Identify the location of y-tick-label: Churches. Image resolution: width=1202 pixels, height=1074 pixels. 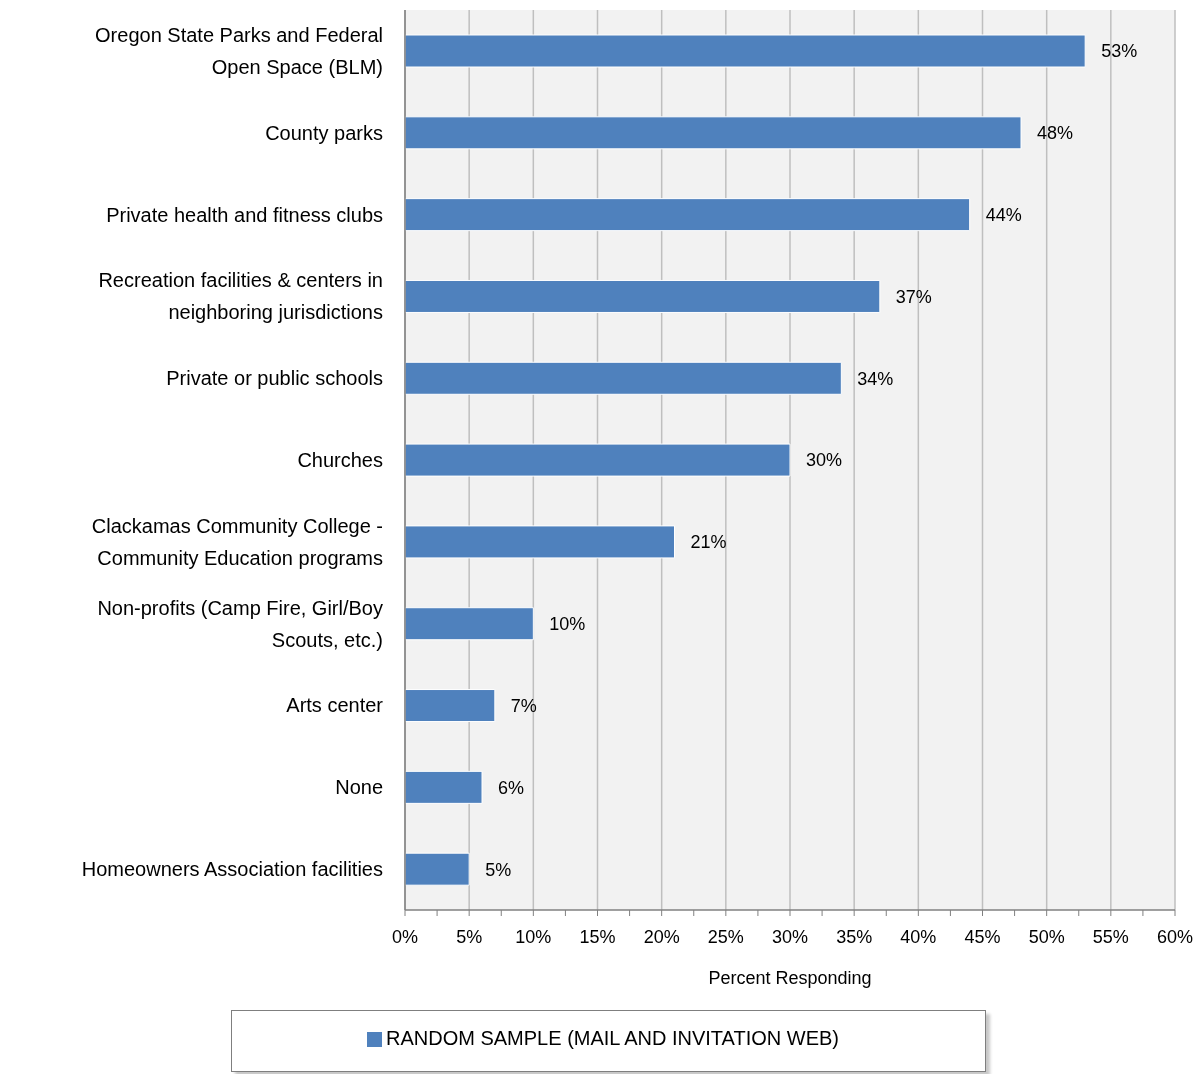
(340, 460).